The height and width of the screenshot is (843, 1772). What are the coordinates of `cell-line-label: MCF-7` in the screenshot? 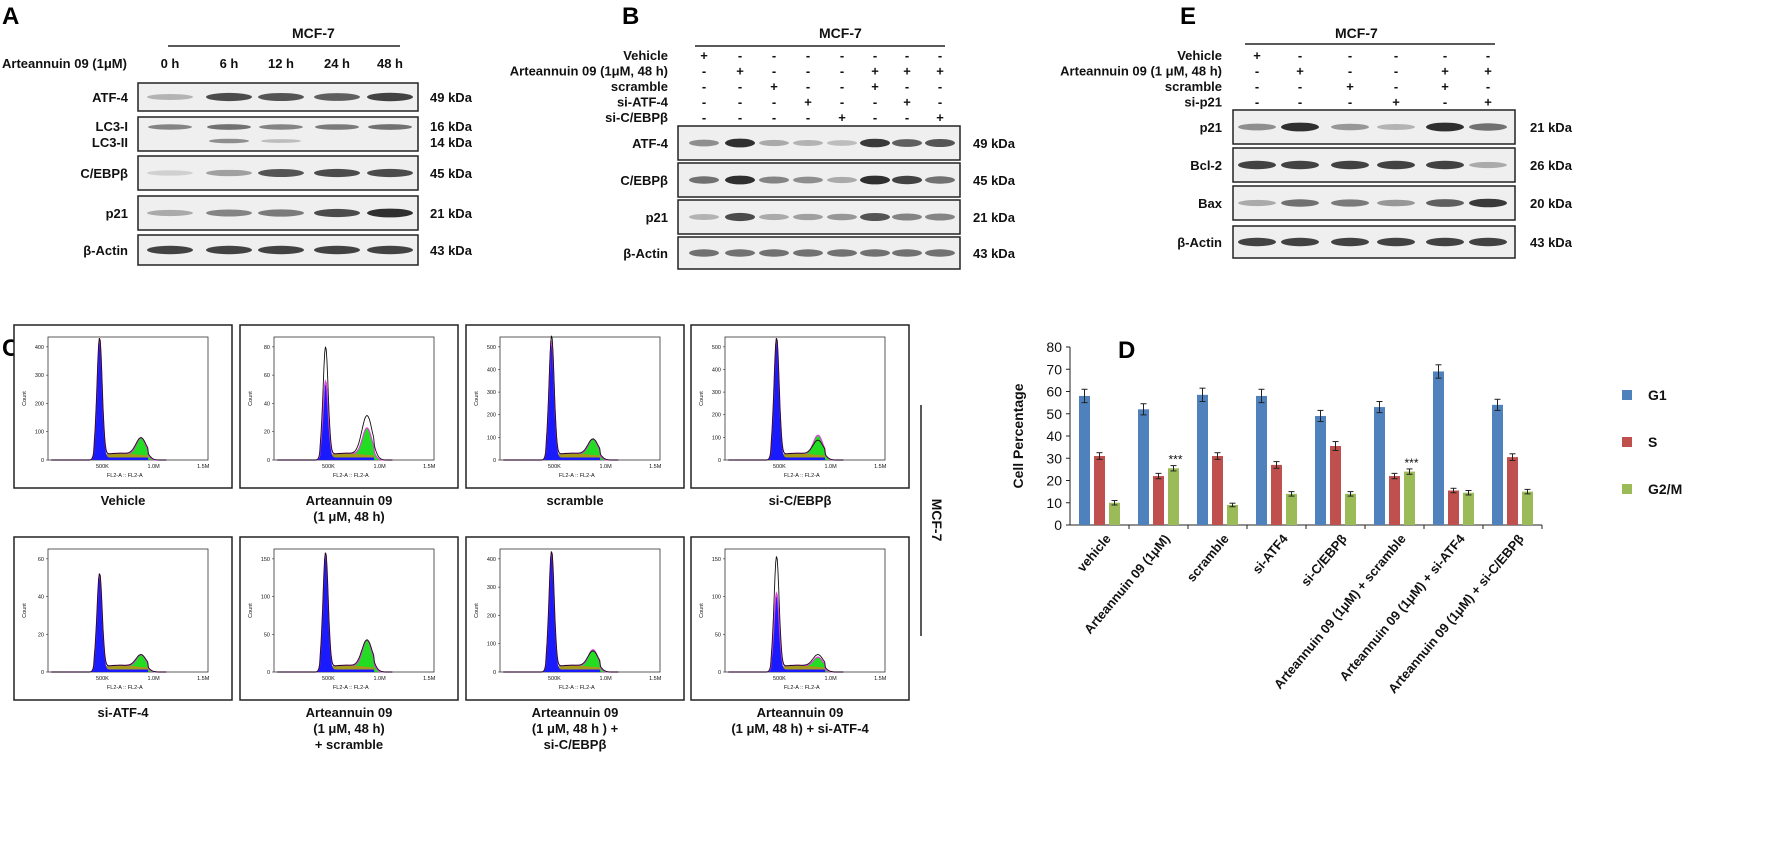 It's located at (1356, 33).